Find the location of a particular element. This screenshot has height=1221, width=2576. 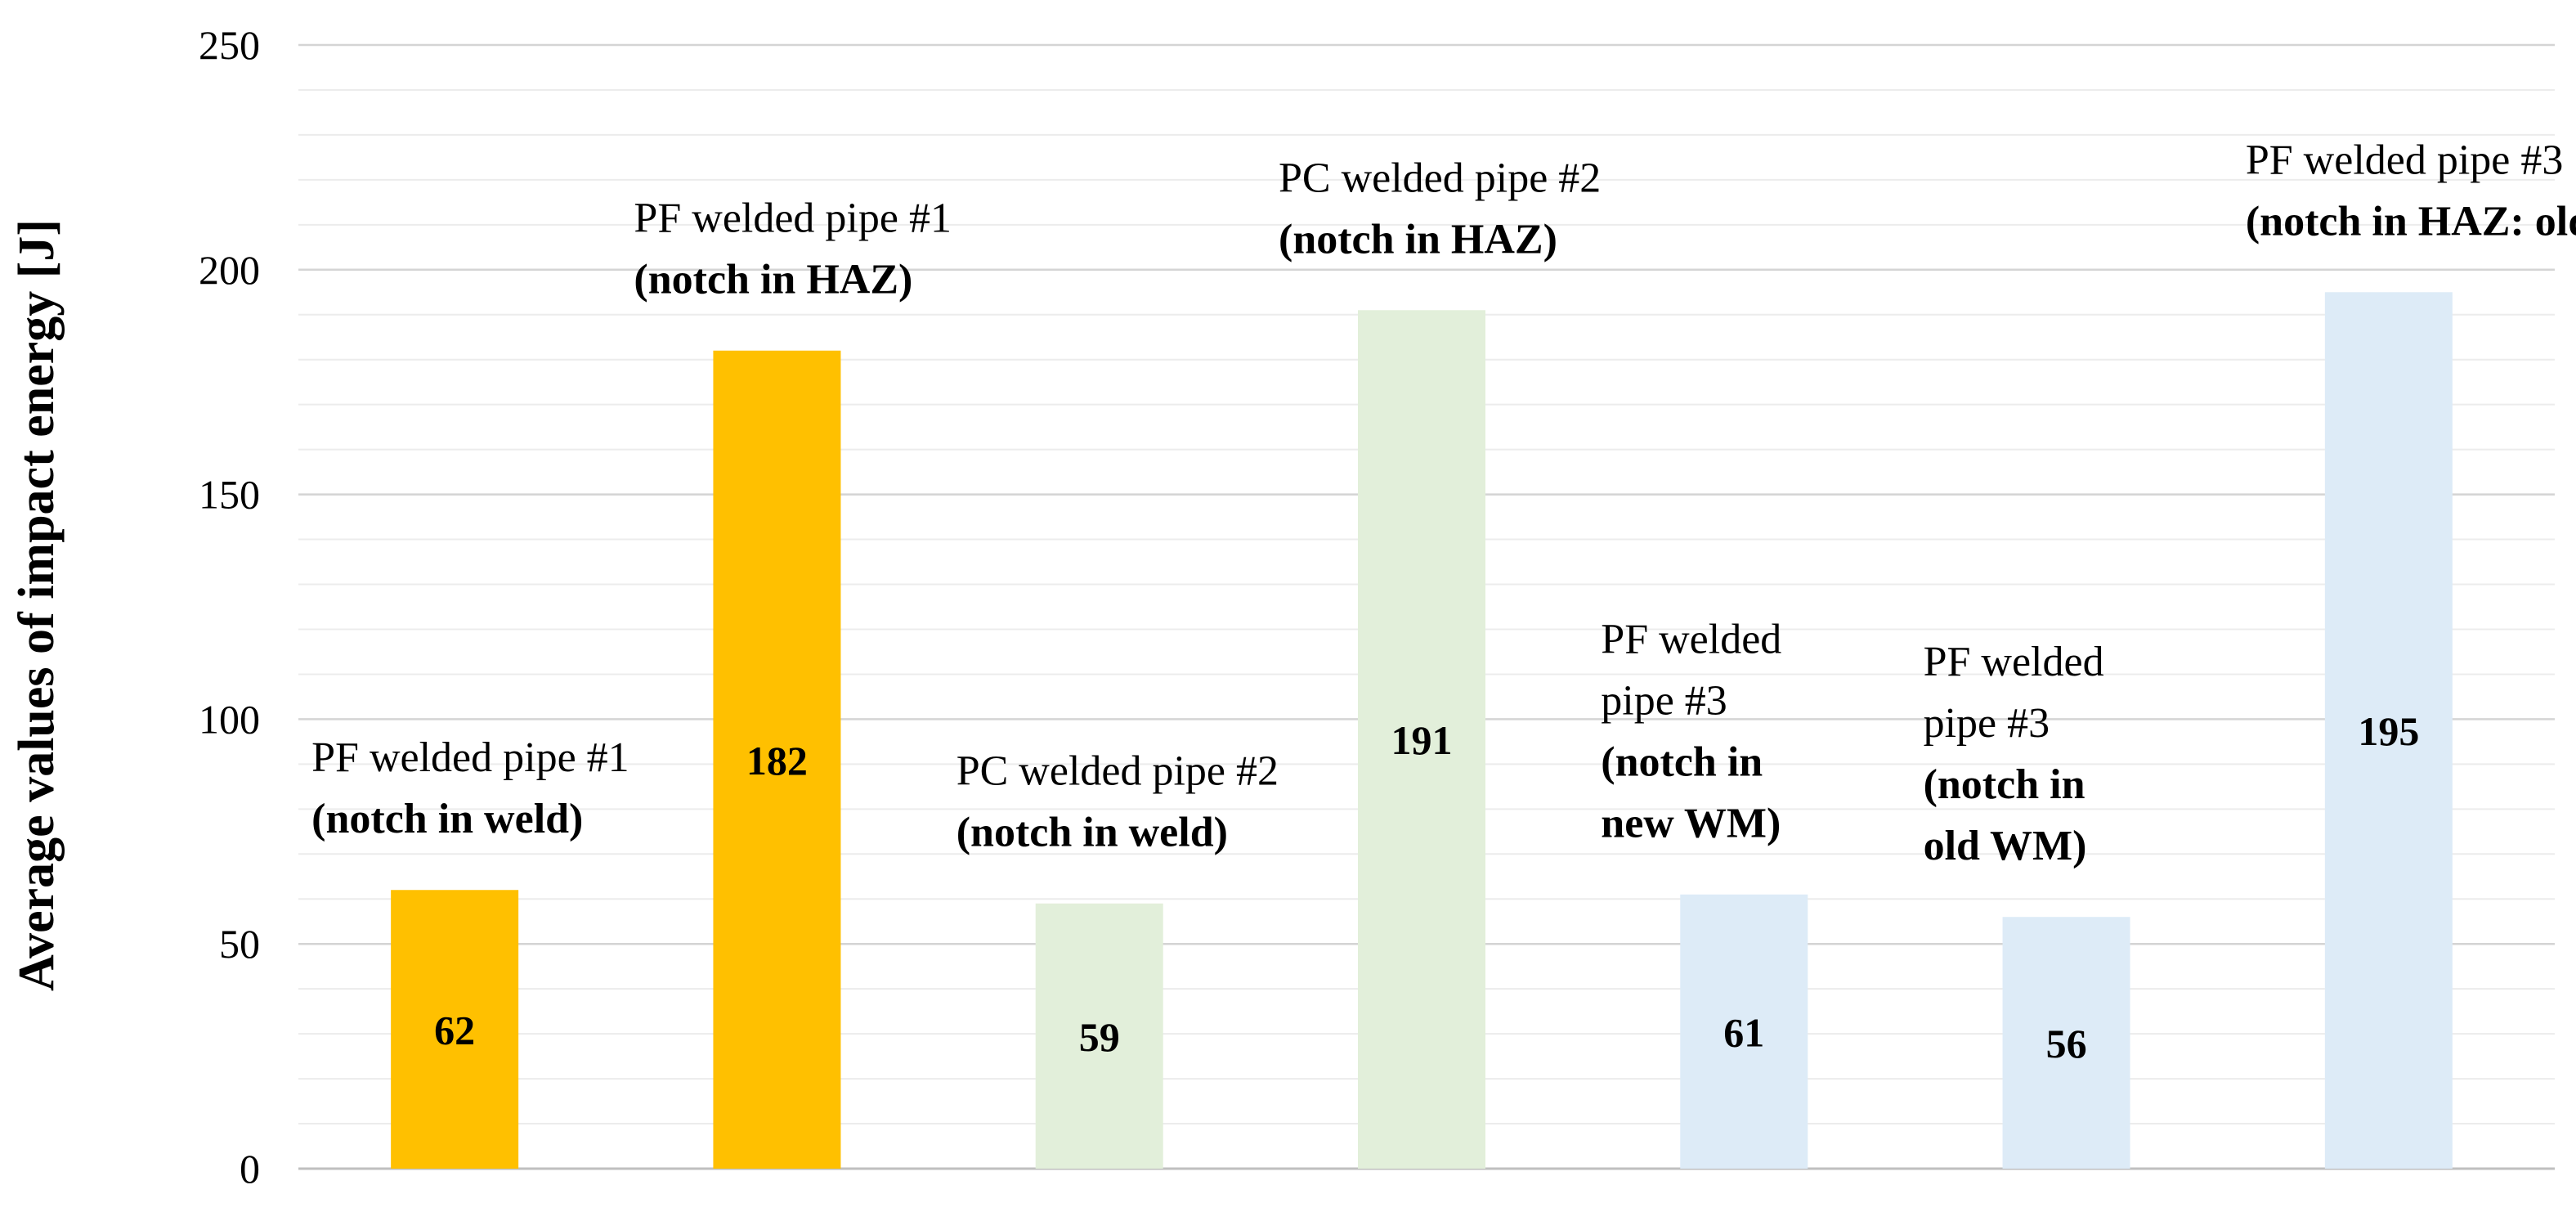

y-axis-ticks: 0 50 100 150 200 250 is located at coordinates (230, 607).